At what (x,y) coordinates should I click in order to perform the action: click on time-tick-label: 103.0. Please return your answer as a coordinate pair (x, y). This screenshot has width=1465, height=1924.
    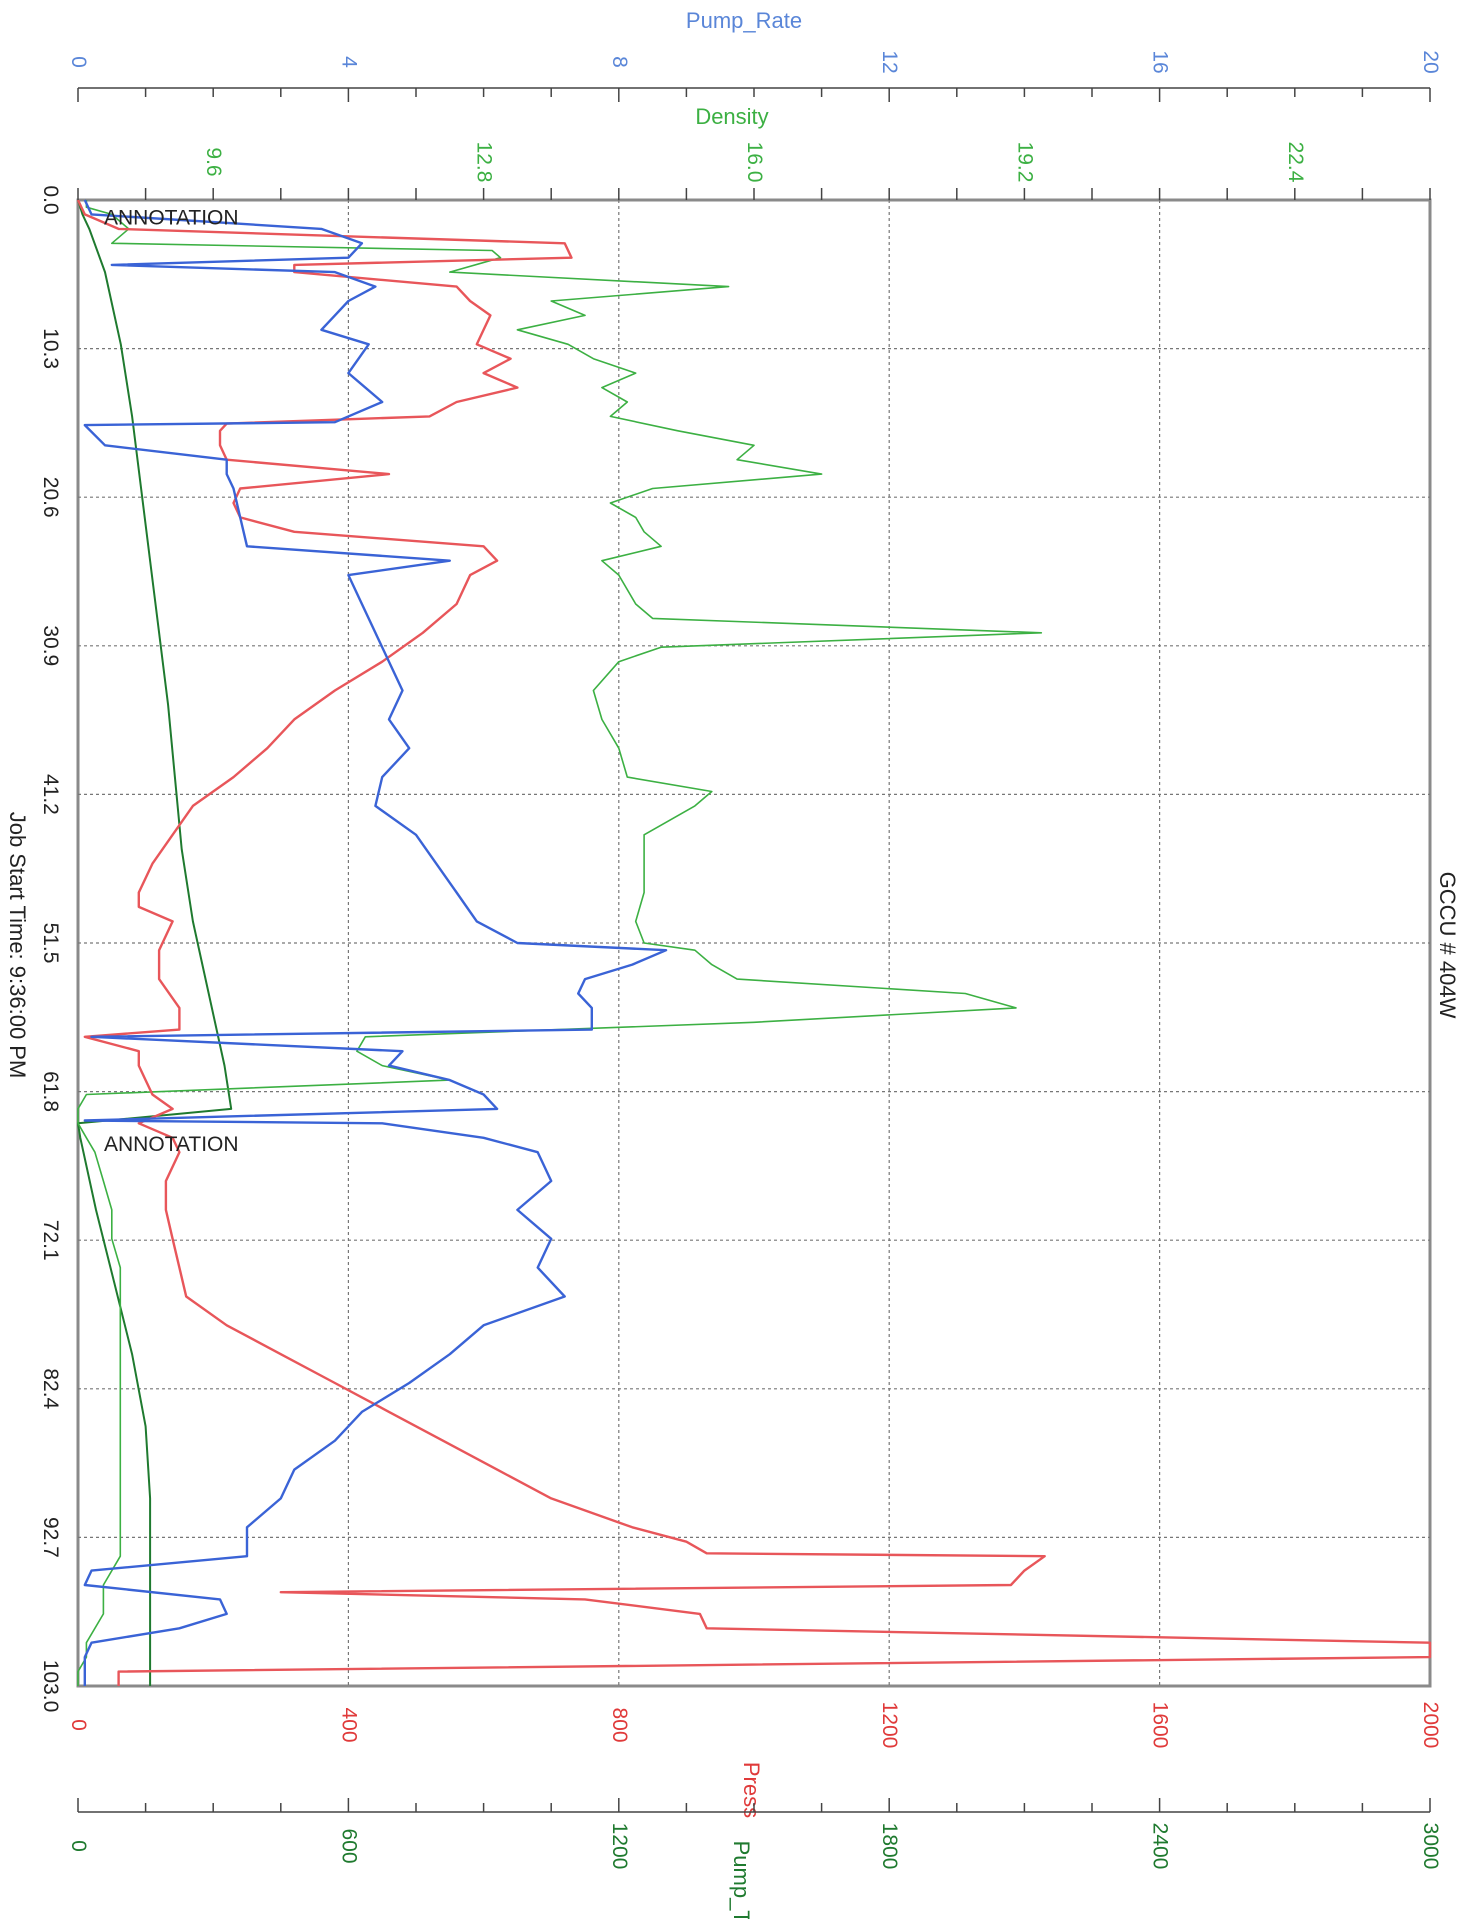
    Looking at the image, I should click on (50, 1686).